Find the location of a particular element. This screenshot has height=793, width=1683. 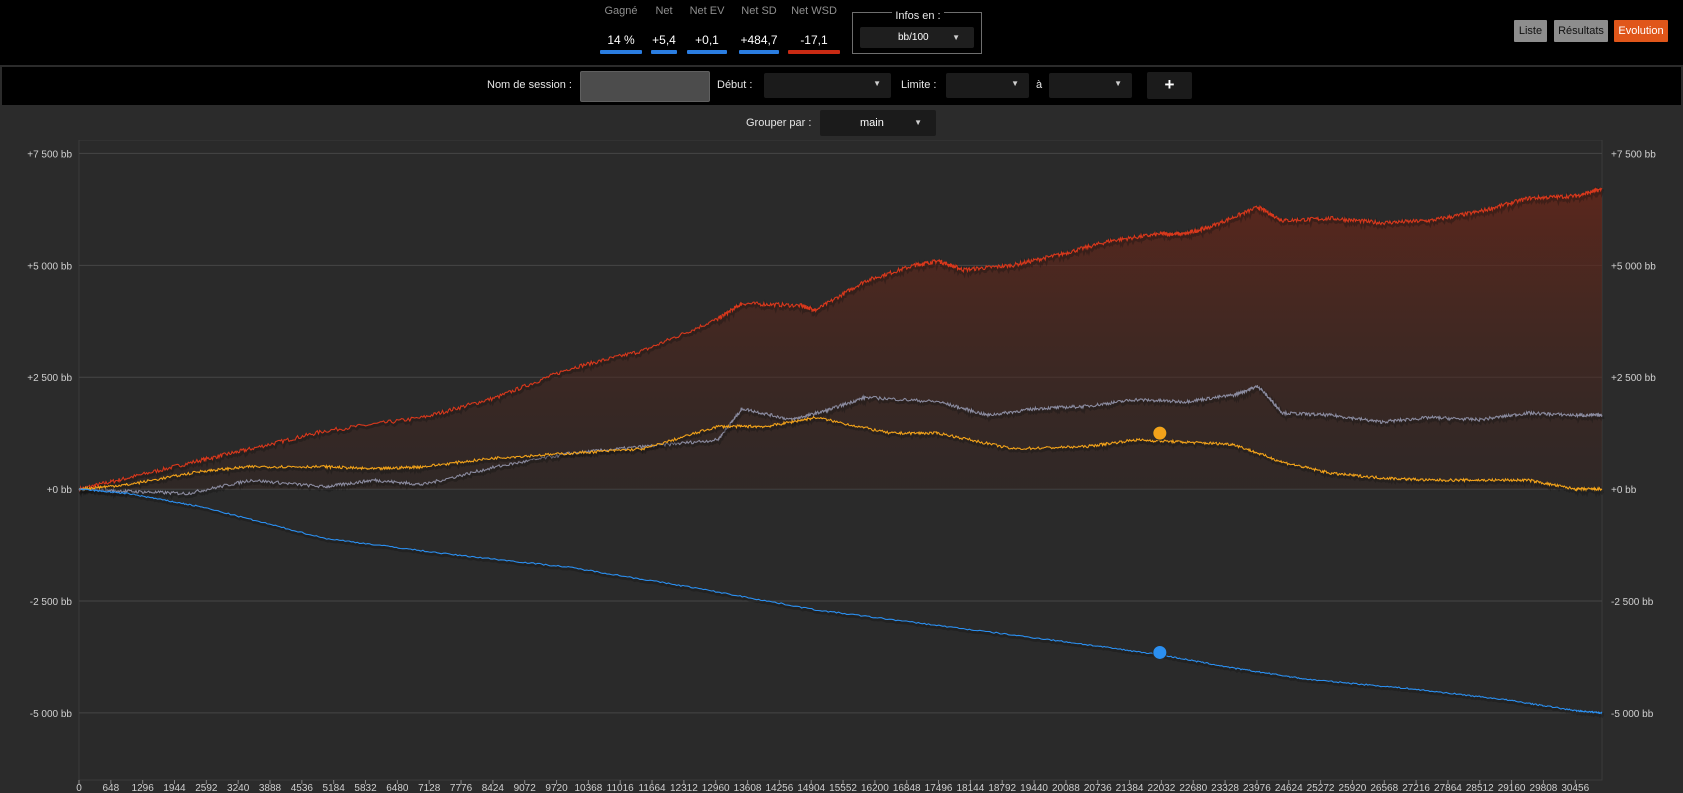

x-tick-label: 21384 is located at coordinates (1130, 788).